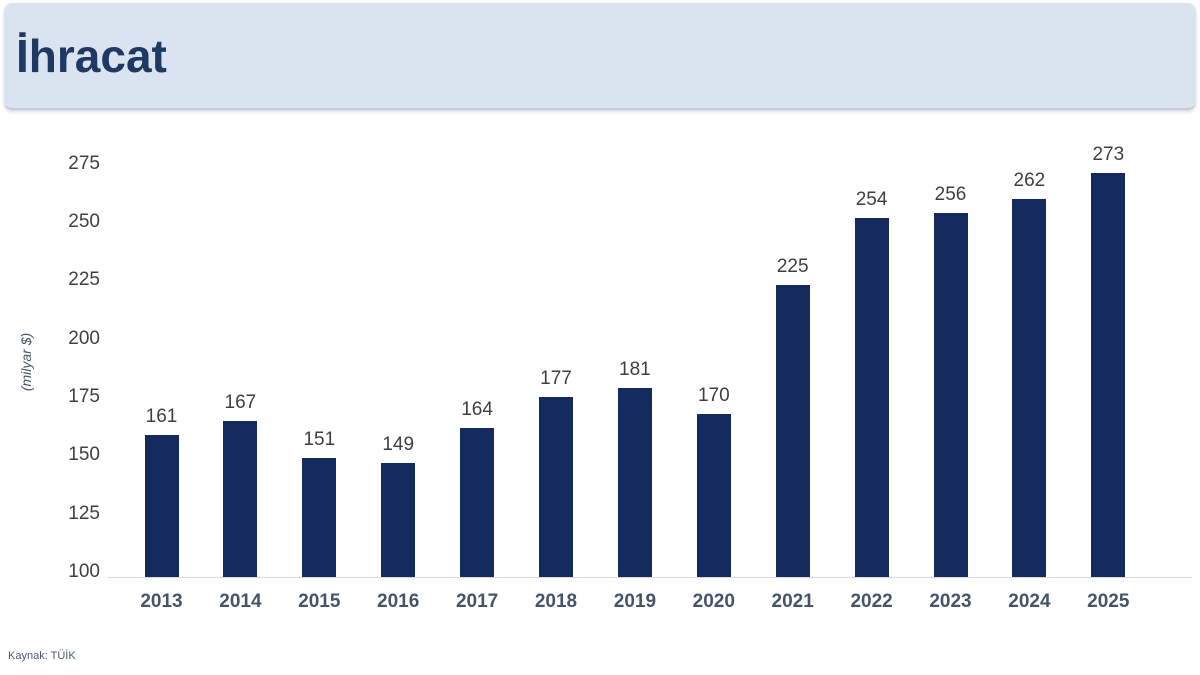 This screenshot has height=675, width=1200. Describe the element at coordinates (713, 601) in the screenshot. I see `x-tick-2020: 2020` at that location.